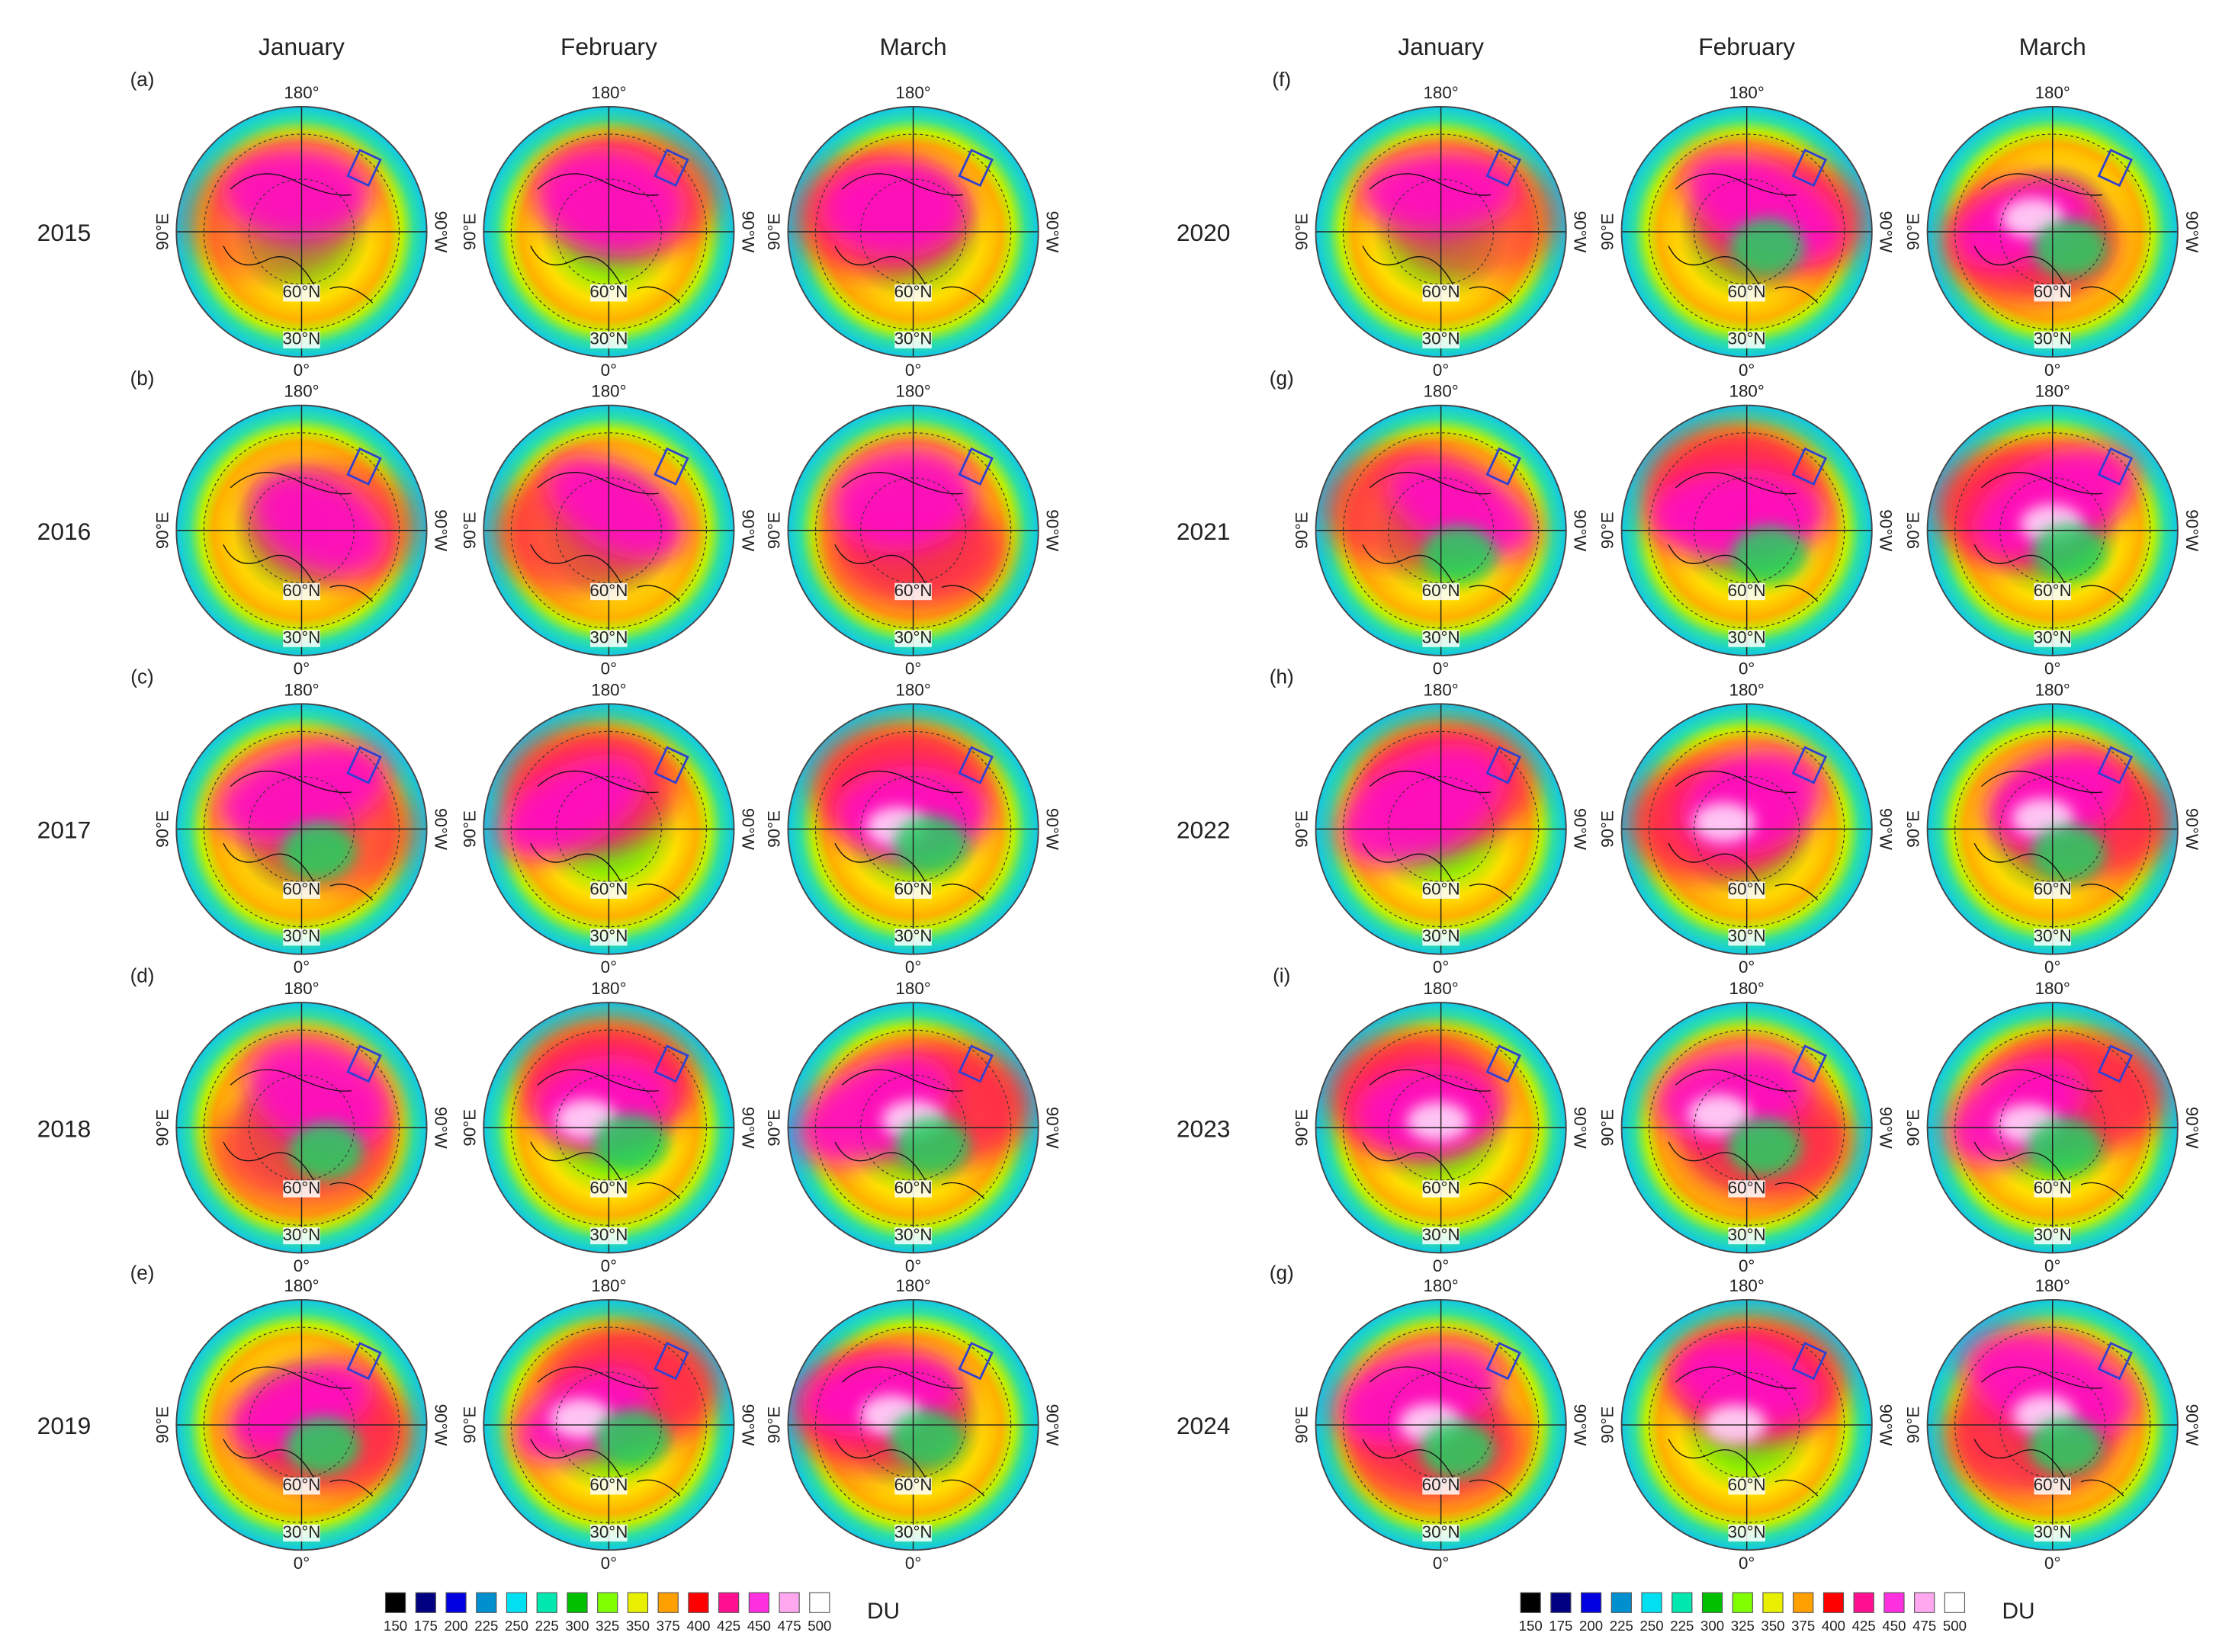 The height and width of the screenshot is (1652, 2219). What do you see at coordinates (64, 830) in the screenshot?
I see `year-label: 2017` at bounding box center [64, 830].